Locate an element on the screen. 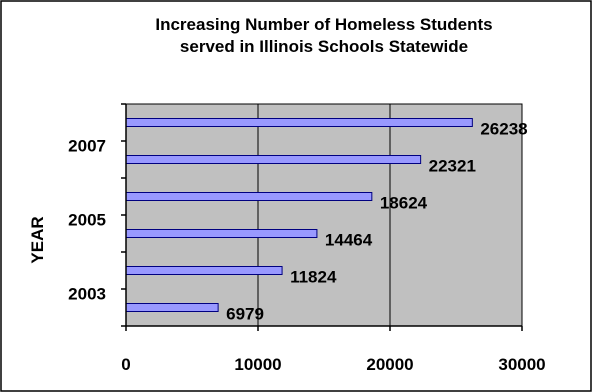  bar-2008 is located at coordinates (299, 122).